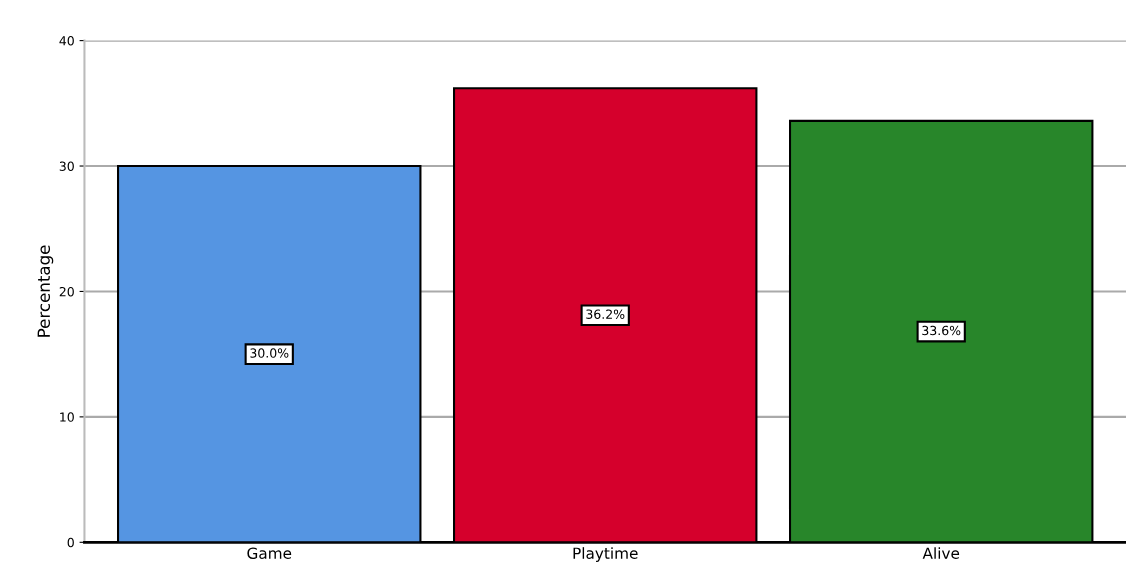  What do you see at coordinates (45, 291) in the screenshot?
I see `y-axis-title: Percentage` at bounding box center [45, 291].